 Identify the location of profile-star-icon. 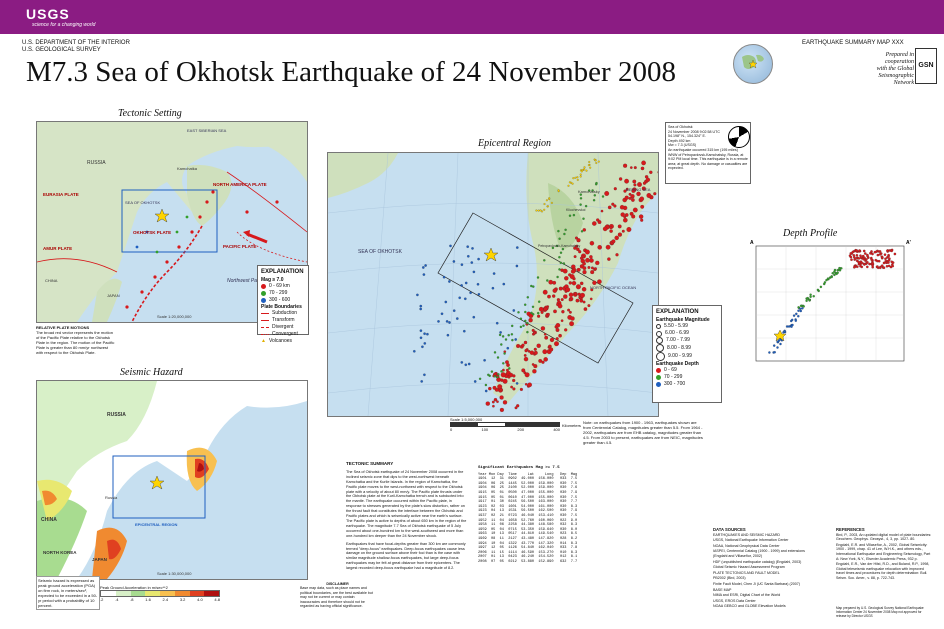
(780, 335).